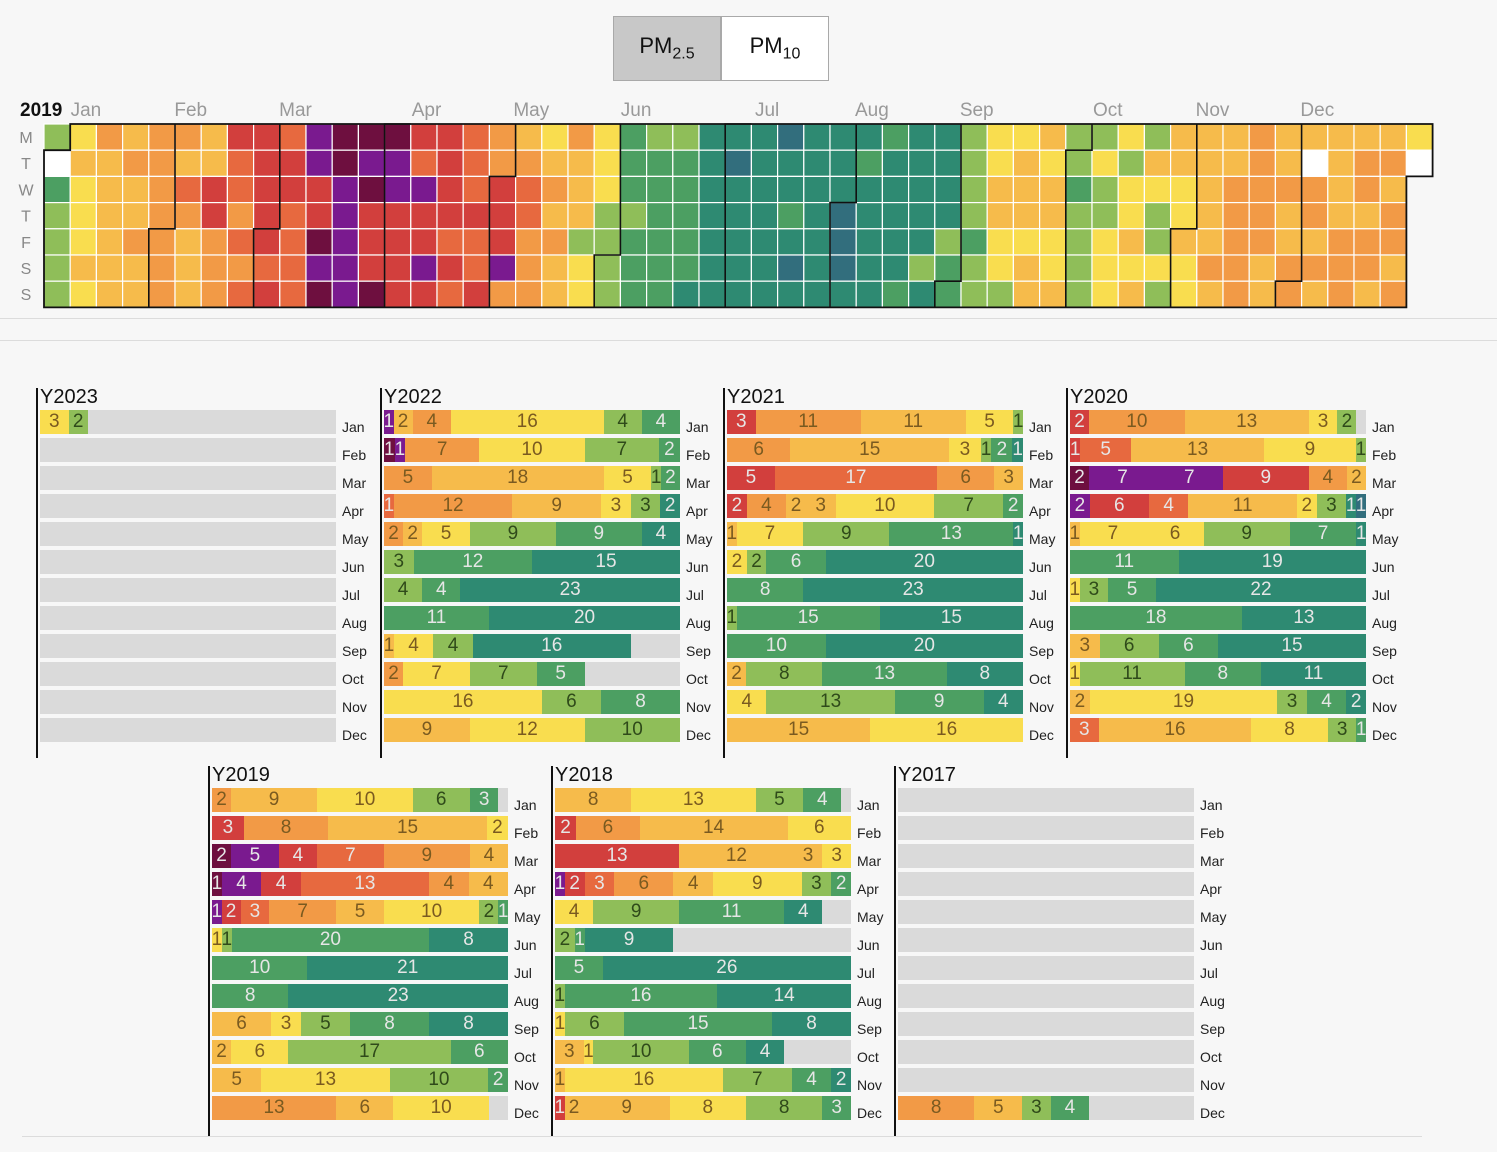 The height and width of the screenshot is (1152, 1497). What do you see at coordinates (1175, 534) in the screenshot?
I see `bar-segment: 6` at bounding box center [1175, 534].